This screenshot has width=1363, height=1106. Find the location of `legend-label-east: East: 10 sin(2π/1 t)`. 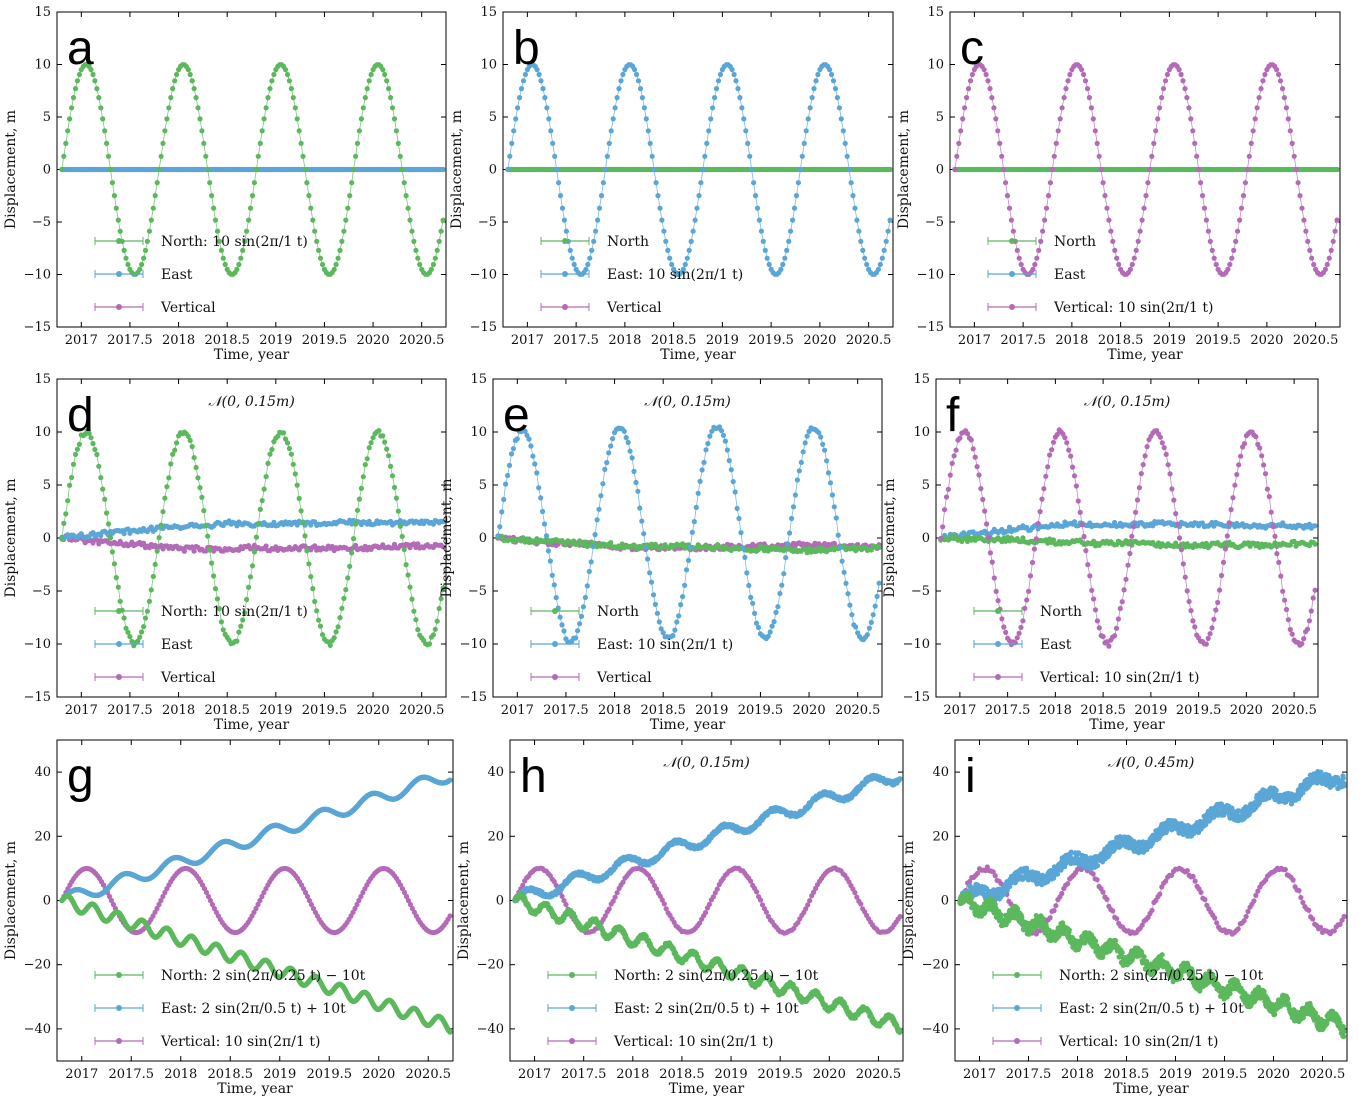

legend-label-east: East: 10 sin(2π/1 t) is located at coordinates (665, 645).